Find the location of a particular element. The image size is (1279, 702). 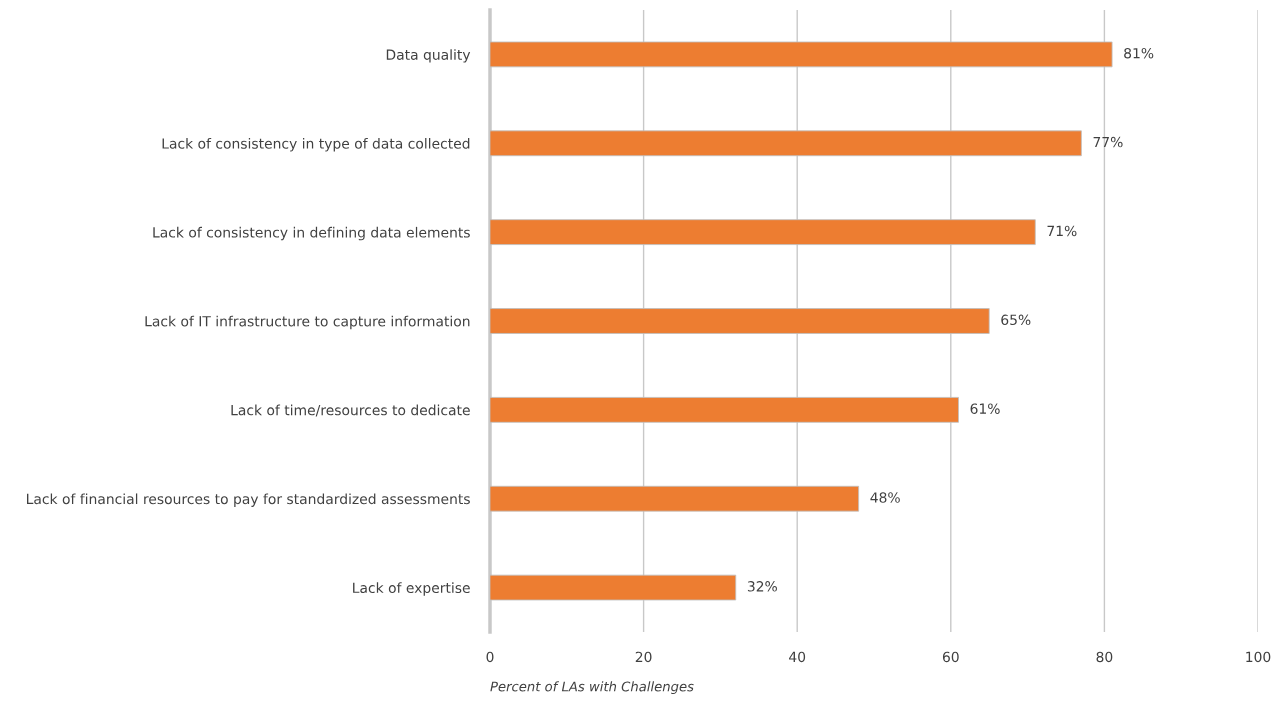

x-tick-label: 20 is located at coordinates (643, 657).